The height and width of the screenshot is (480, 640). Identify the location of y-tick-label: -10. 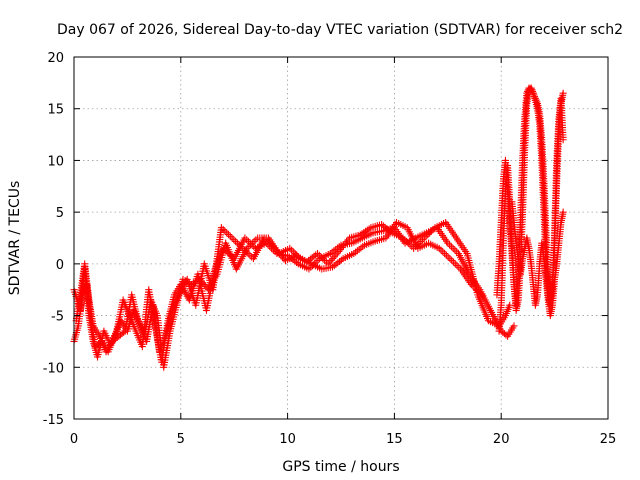
(53, 368).